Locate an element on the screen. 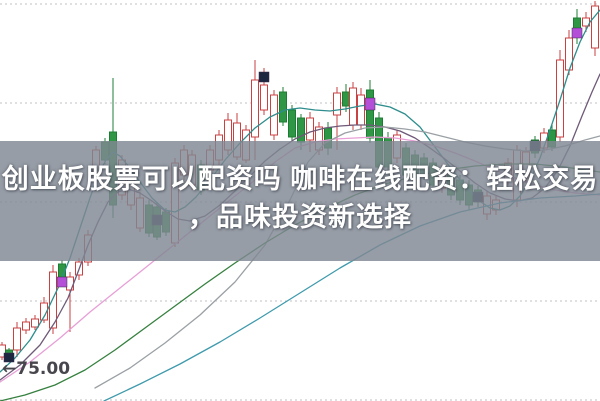  headline-line-1: 创业板股票可以配资吗 咖啡在线配资：轻松交易 is located at coordinates (300, 179).